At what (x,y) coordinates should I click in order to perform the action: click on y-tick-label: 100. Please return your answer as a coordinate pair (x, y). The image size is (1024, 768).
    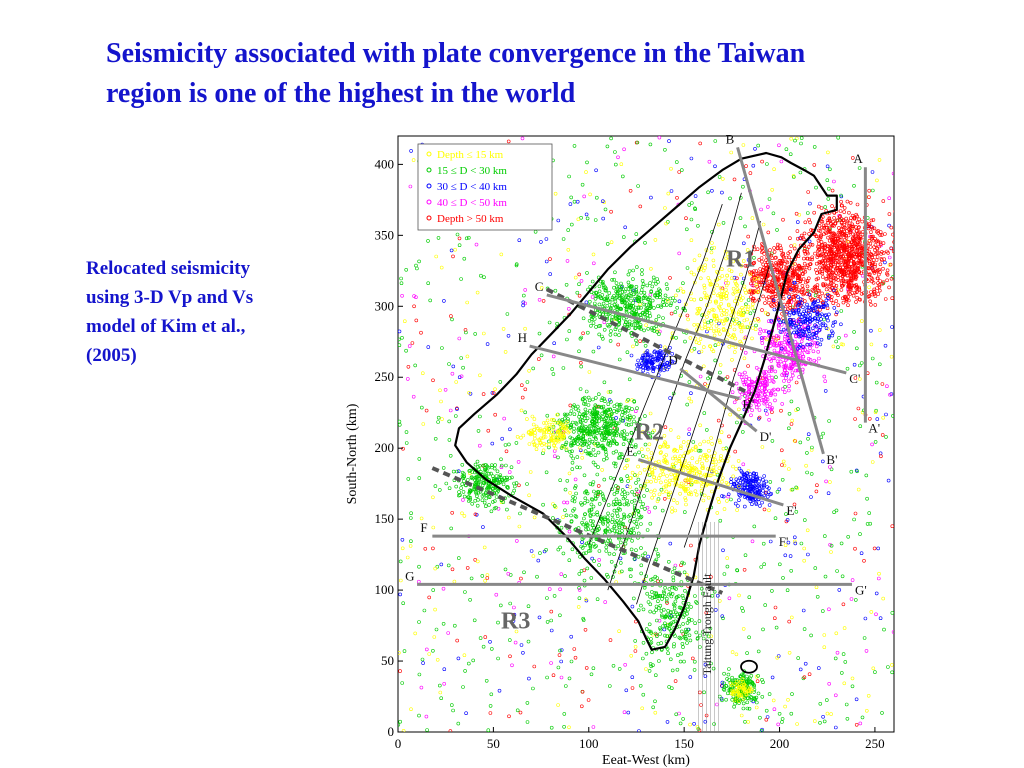
    Looking at the image, I should click on (385, 589).